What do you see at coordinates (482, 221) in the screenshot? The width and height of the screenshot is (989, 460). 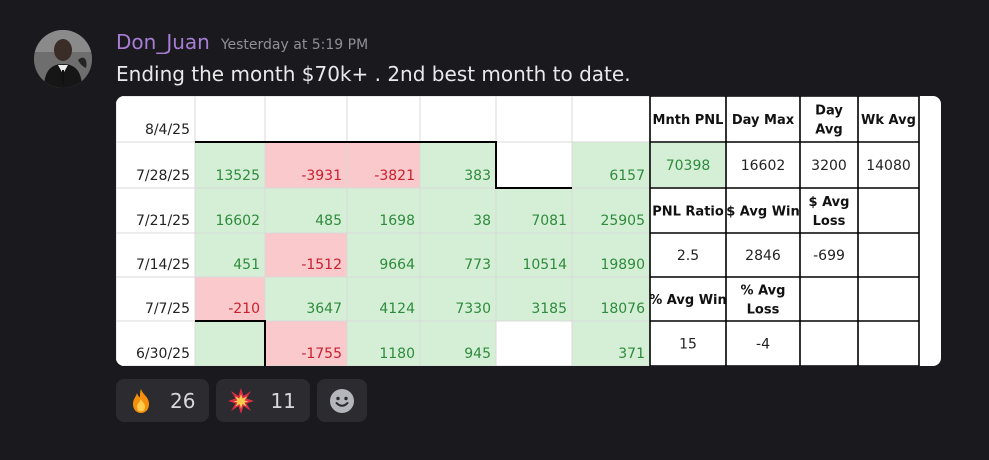 I see `pnl-cell: 38` at bounding box center [482, 221].